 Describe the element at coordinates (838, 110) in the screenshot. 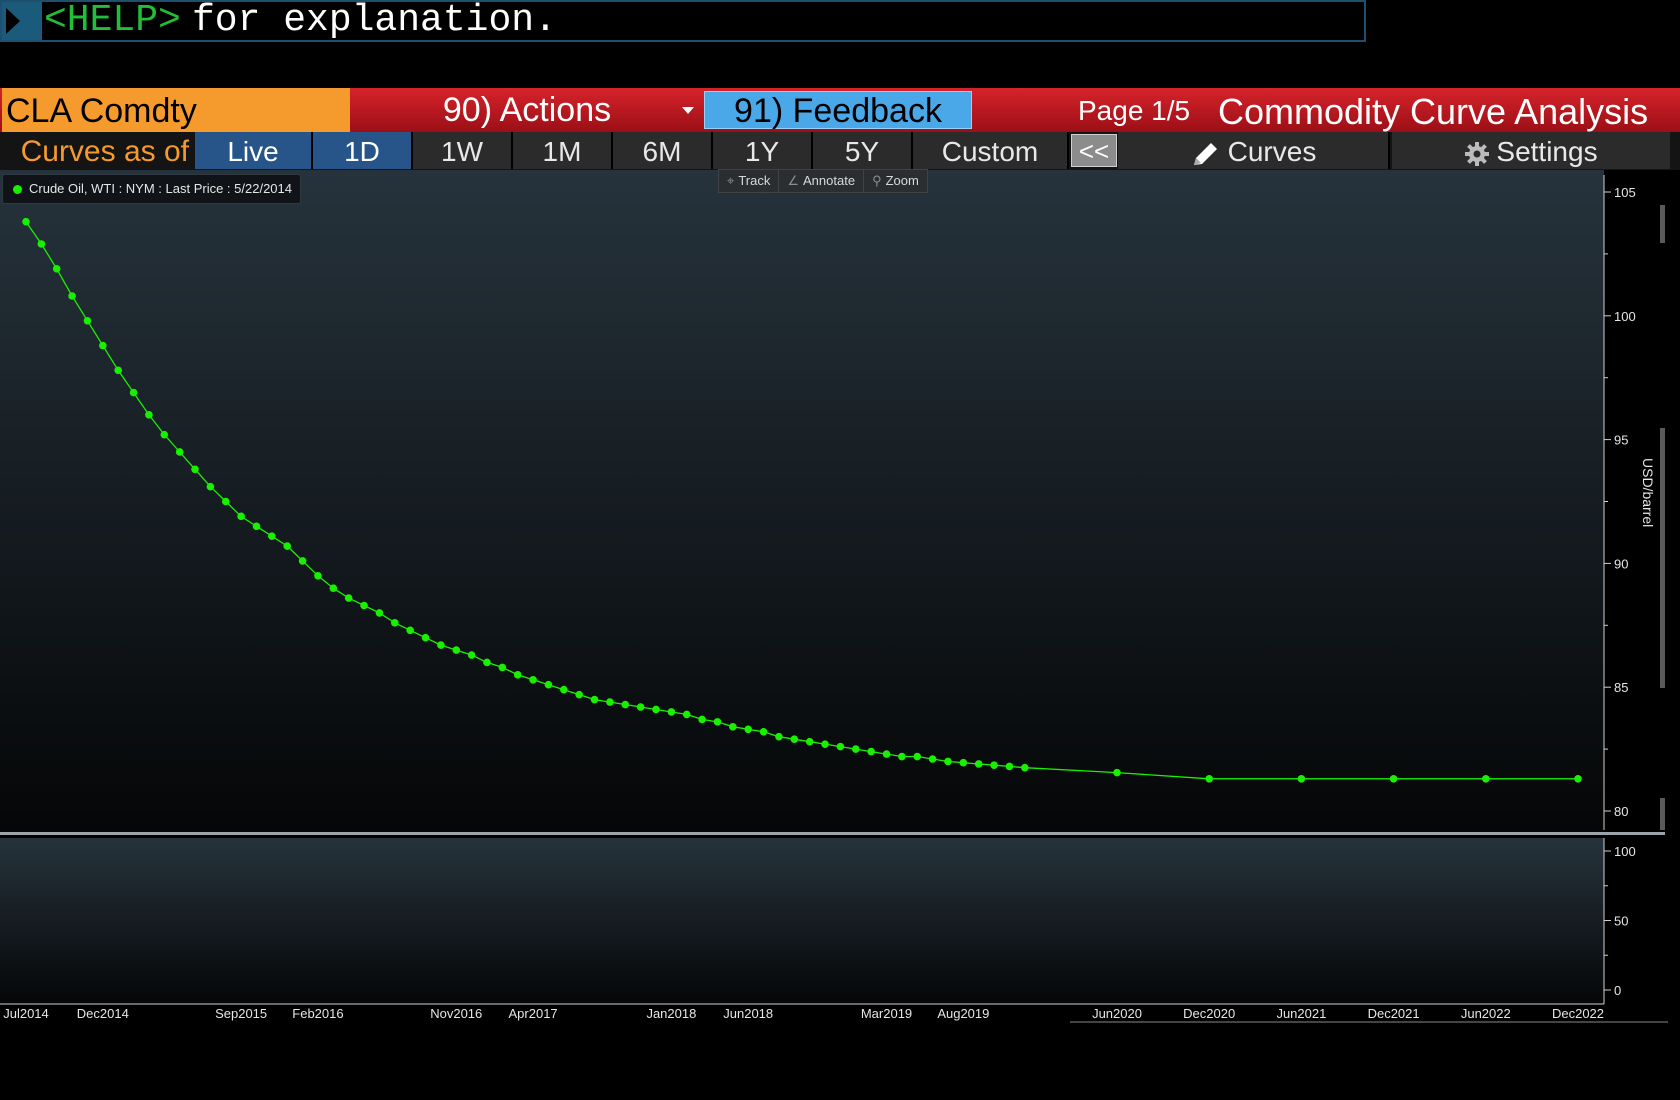

I see `feedback-button: 91) Feedback` at that location.